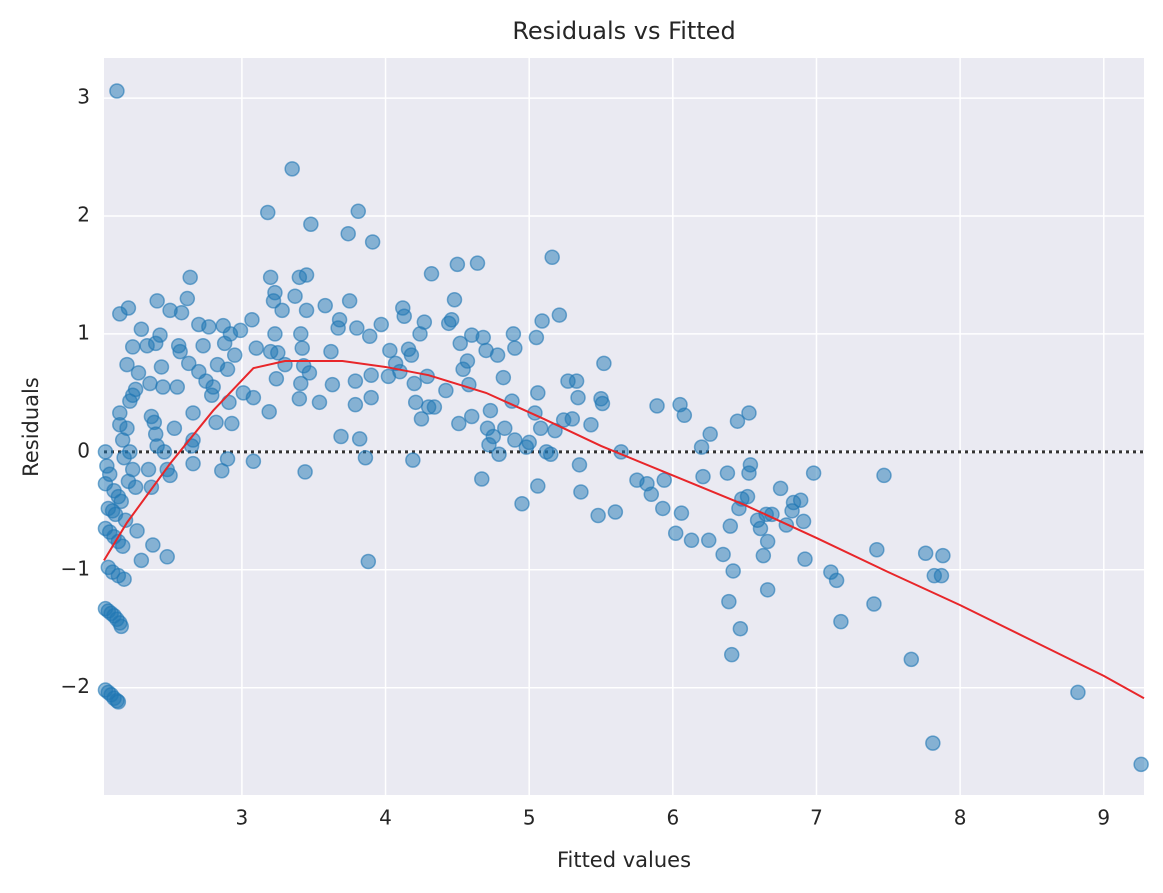  Describe the element at coordinates (385, 818) in the screenshot. I see `x-tick-label: 4` at that location.